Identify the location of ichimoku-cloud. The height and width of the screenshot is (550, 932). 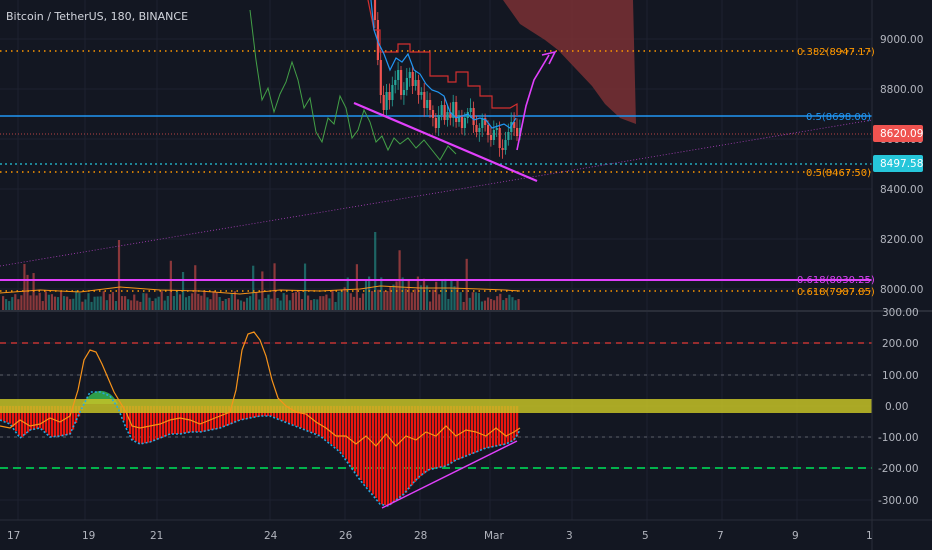
(569, 62).